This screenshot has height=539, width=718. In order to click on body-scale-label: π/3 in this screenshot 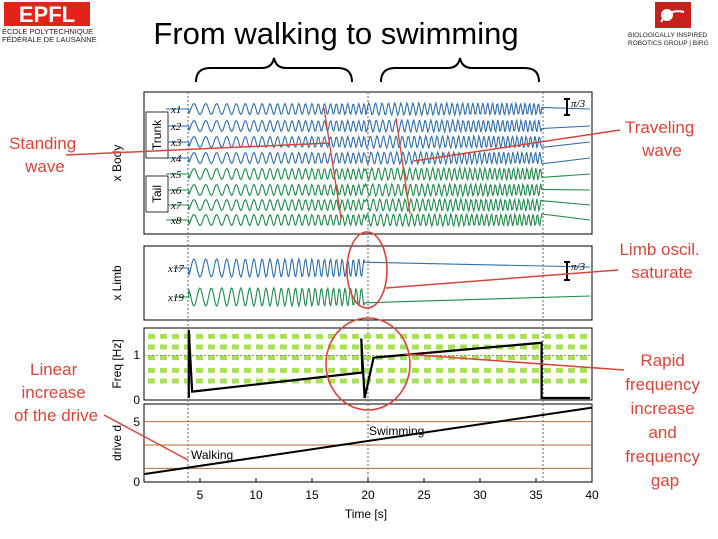, I will do `click(578, 104)`.